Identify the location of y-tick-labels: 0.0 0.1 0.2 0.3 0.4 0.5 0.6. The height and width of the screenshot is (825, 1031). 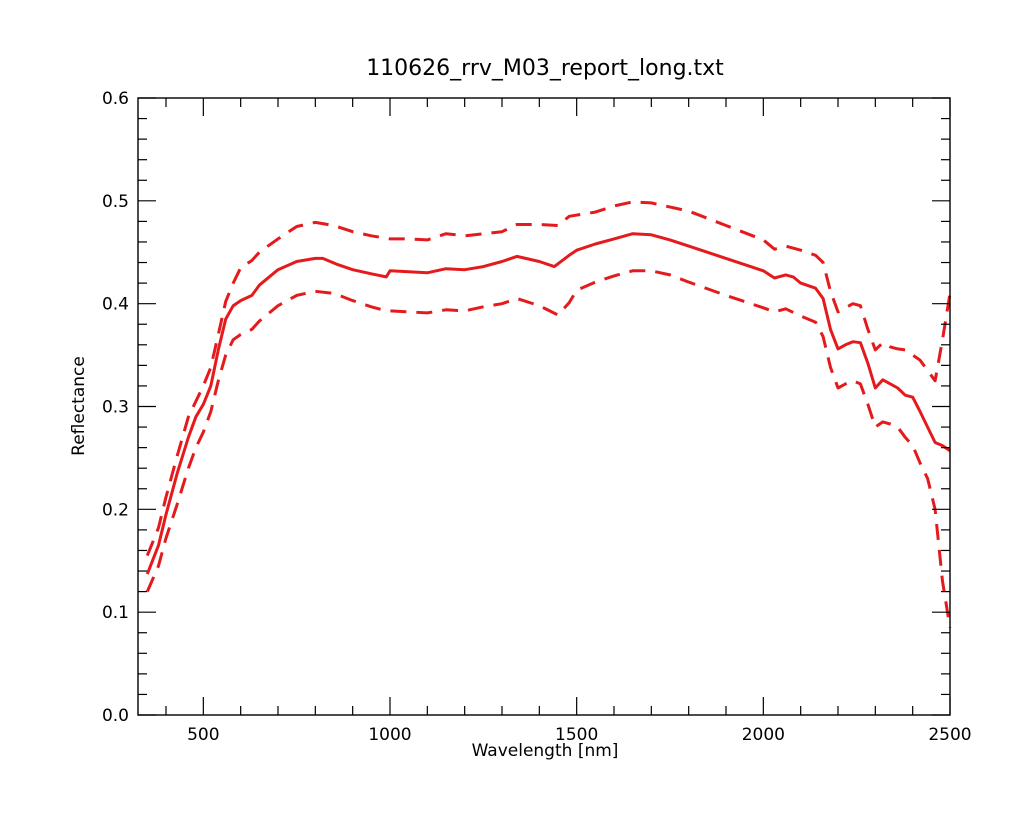
(115, 407).